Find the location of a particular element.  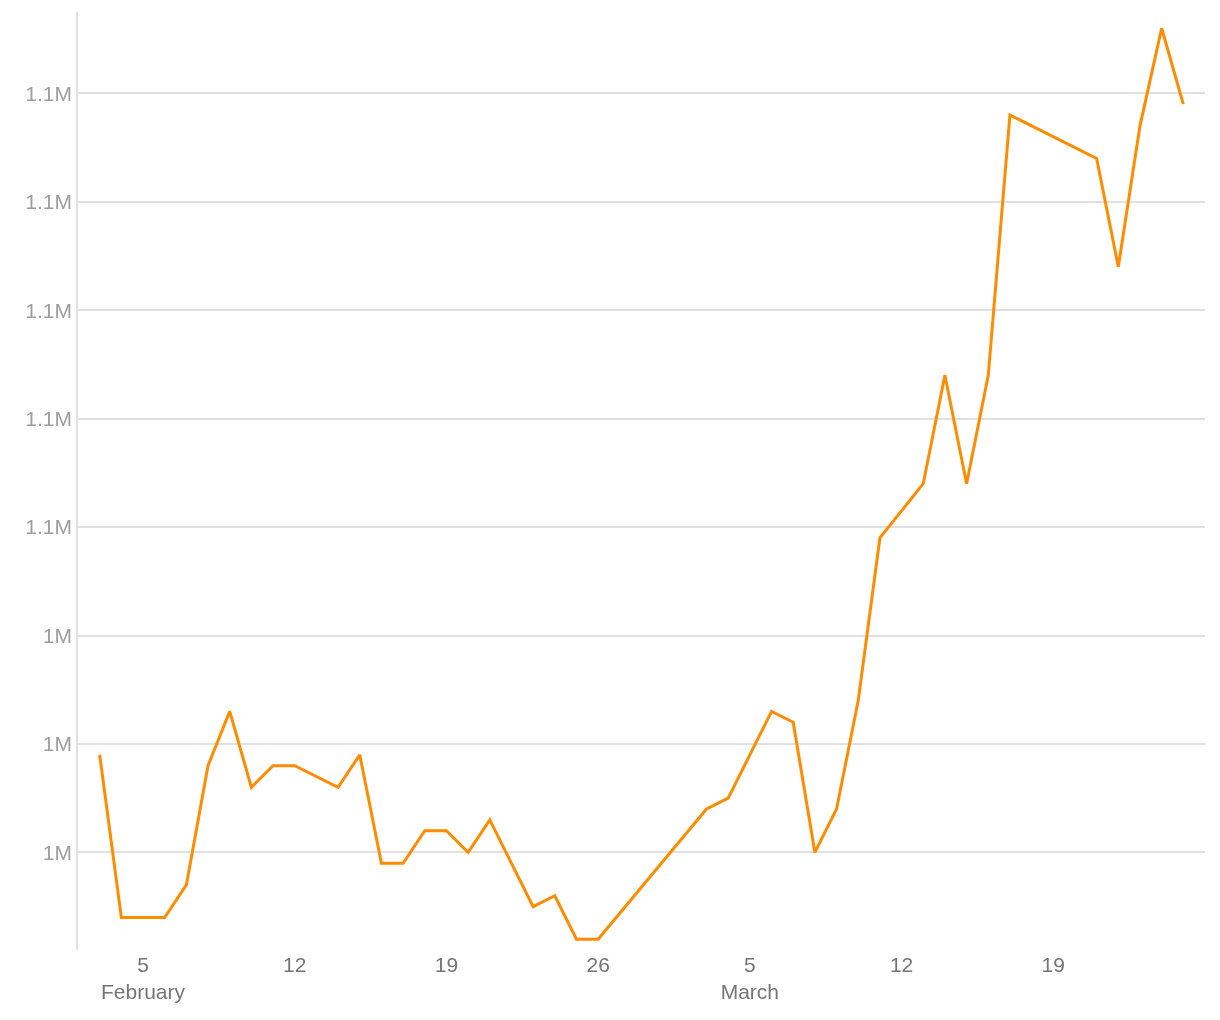

x-tick-label: 26 is located at coordinates (598, 964).